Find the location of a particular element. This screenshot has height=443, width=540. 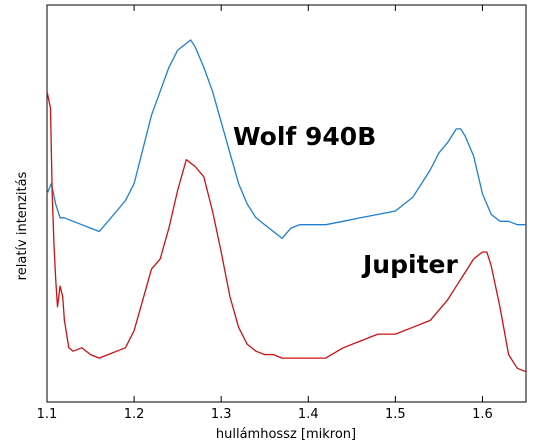

x-tick-label-4: 1.5 is located at coordinates (395, 414).